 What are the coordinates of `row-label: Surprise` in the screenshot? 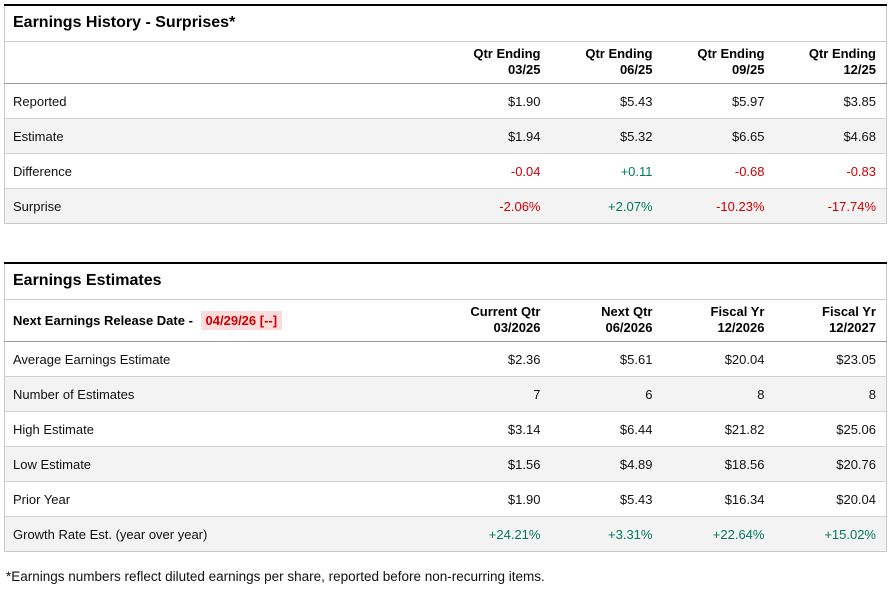 It's located at (37, 206).